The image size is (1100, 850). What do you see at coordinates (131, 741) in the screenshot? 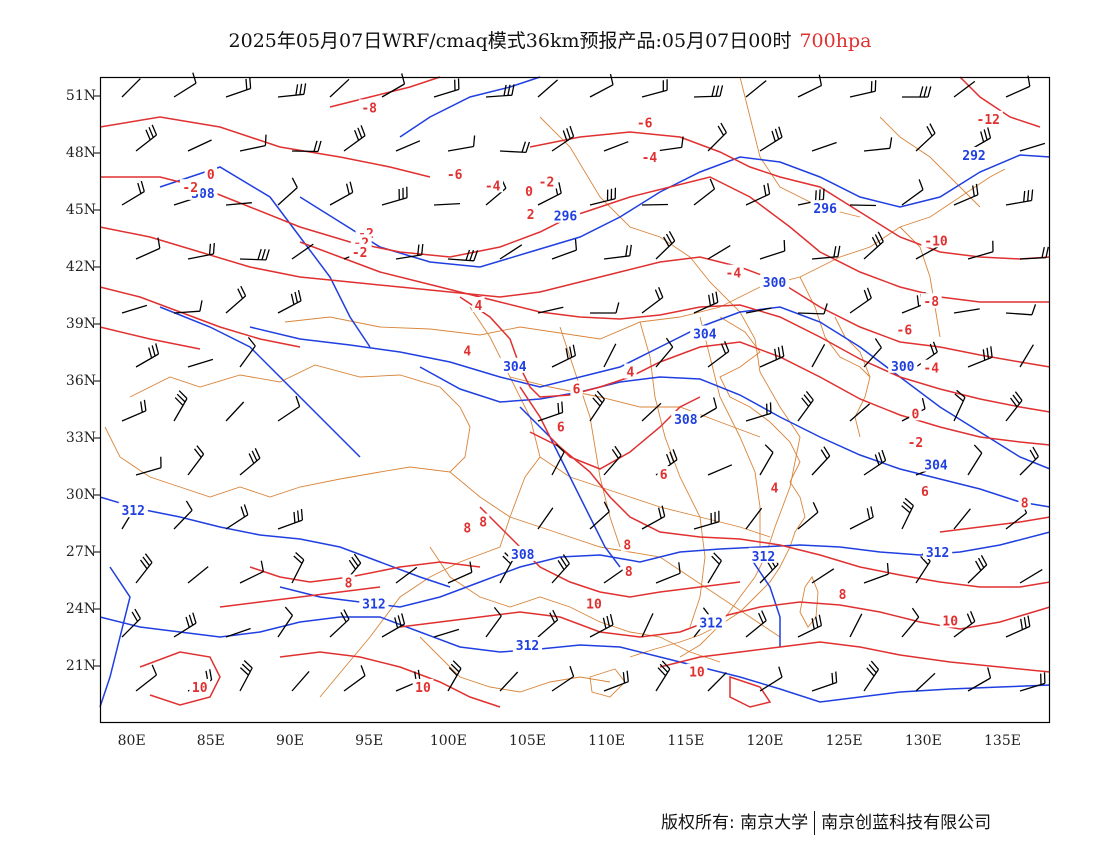
I see `x-tick-label: 80E` at bounding box center [131, 741].